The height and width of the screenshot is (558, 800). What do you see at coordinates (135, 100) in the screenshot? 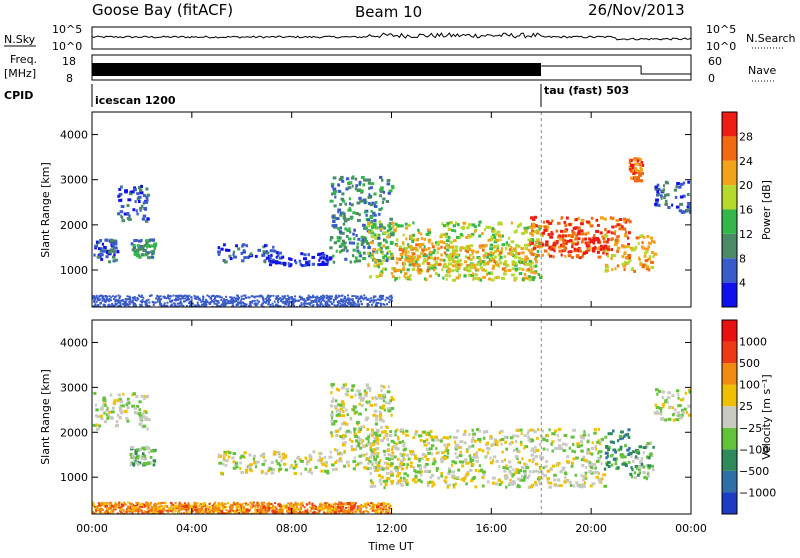
I see `cpid-program-1: icescan 1200` at bounding box center [135, 100].